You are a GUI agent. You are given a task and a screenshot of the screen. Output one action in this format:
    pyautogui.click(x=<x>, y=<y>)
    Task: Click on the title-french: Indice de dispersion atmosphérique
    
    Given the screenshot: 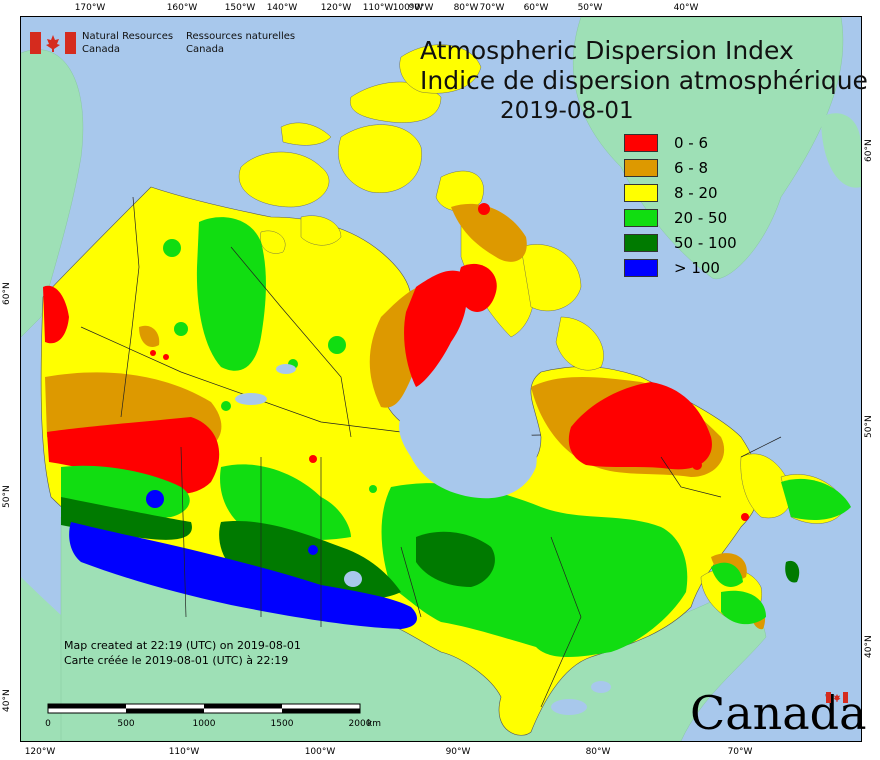 What is the action you would take?
    pyautogui.click(x=644, y=80)
    